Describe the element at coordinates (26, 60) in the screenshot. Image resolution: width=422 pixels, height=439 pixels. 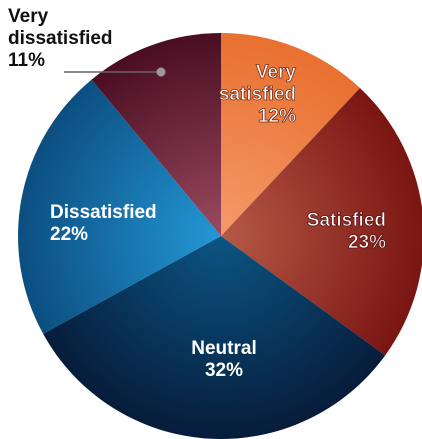
I see `slice-value-very-dissatisfied: 11%` at that location.